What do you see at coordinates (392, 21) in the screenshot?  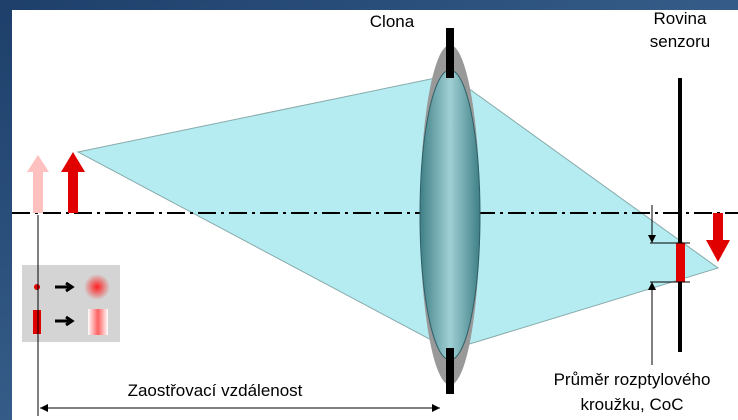 I see `aperture-label: Clona` at bounding box center [392, 21].